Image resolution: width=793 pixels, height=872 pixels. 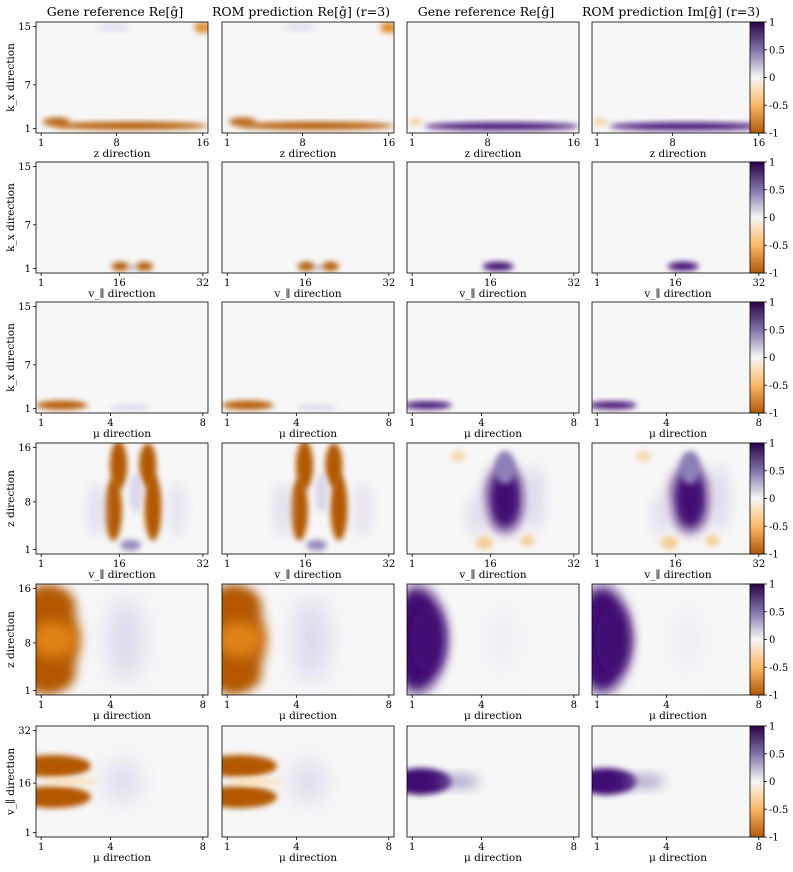 What do you see at coordinates (24, 589) in the screenshot?
I see `y-tick-label: 16` at bounding box center [24, 589].